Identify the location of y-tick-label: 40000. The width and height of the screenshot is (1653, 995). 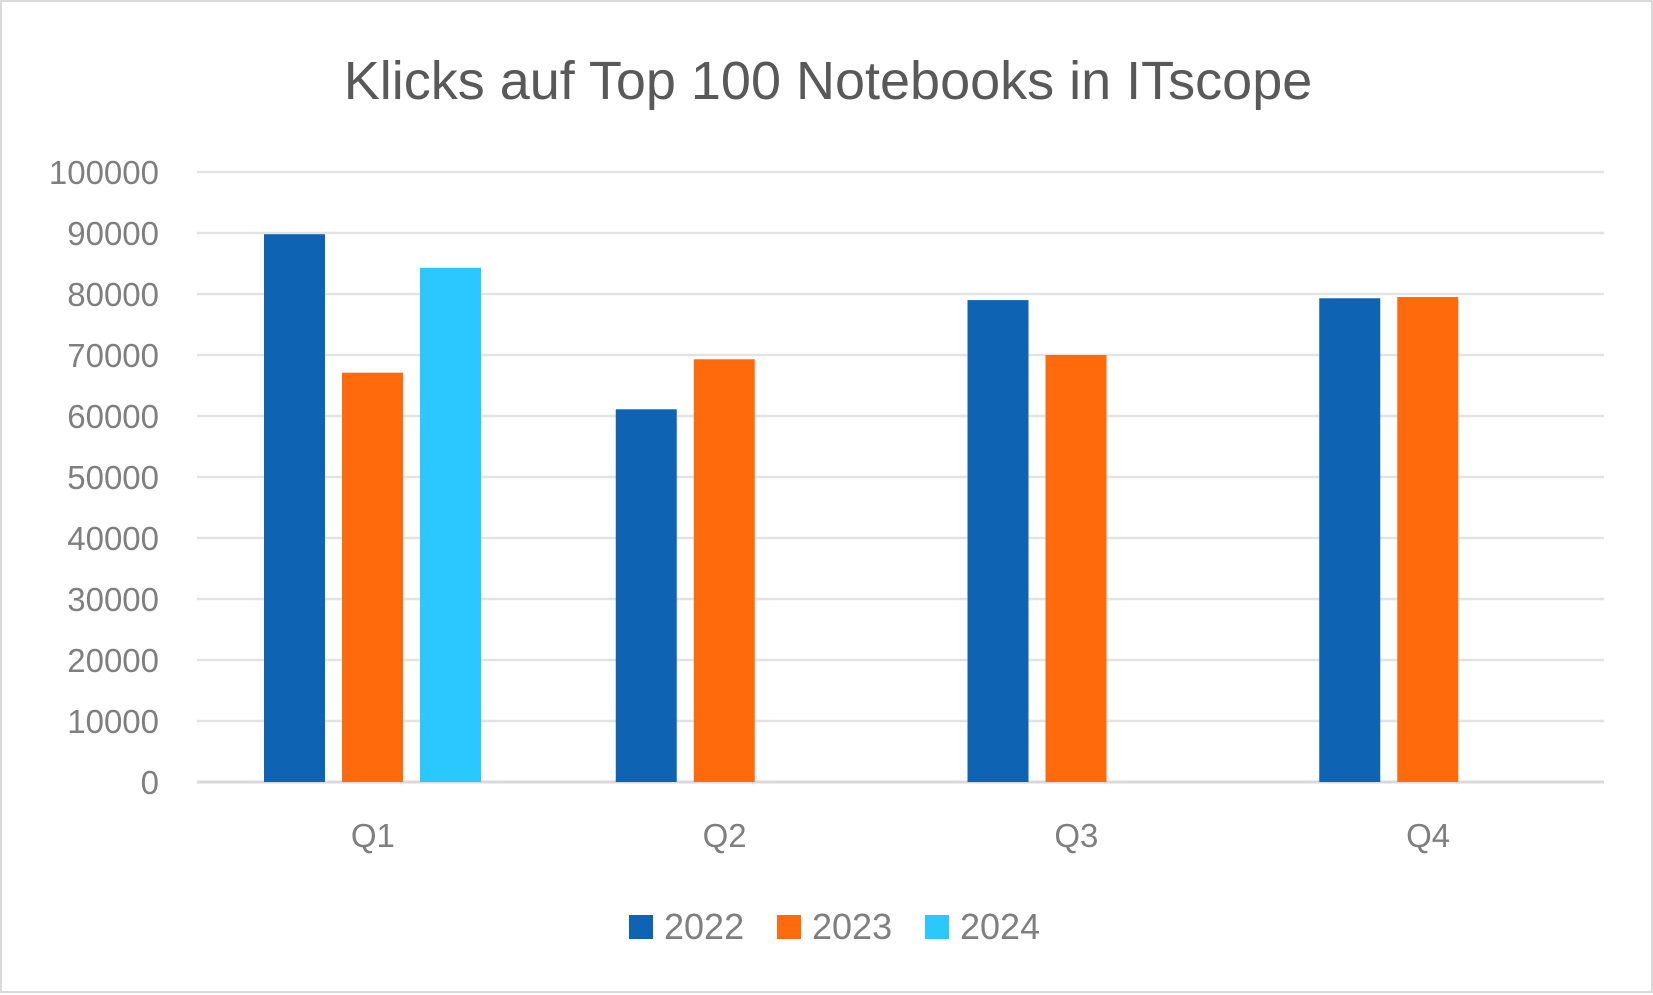
(113, 538).